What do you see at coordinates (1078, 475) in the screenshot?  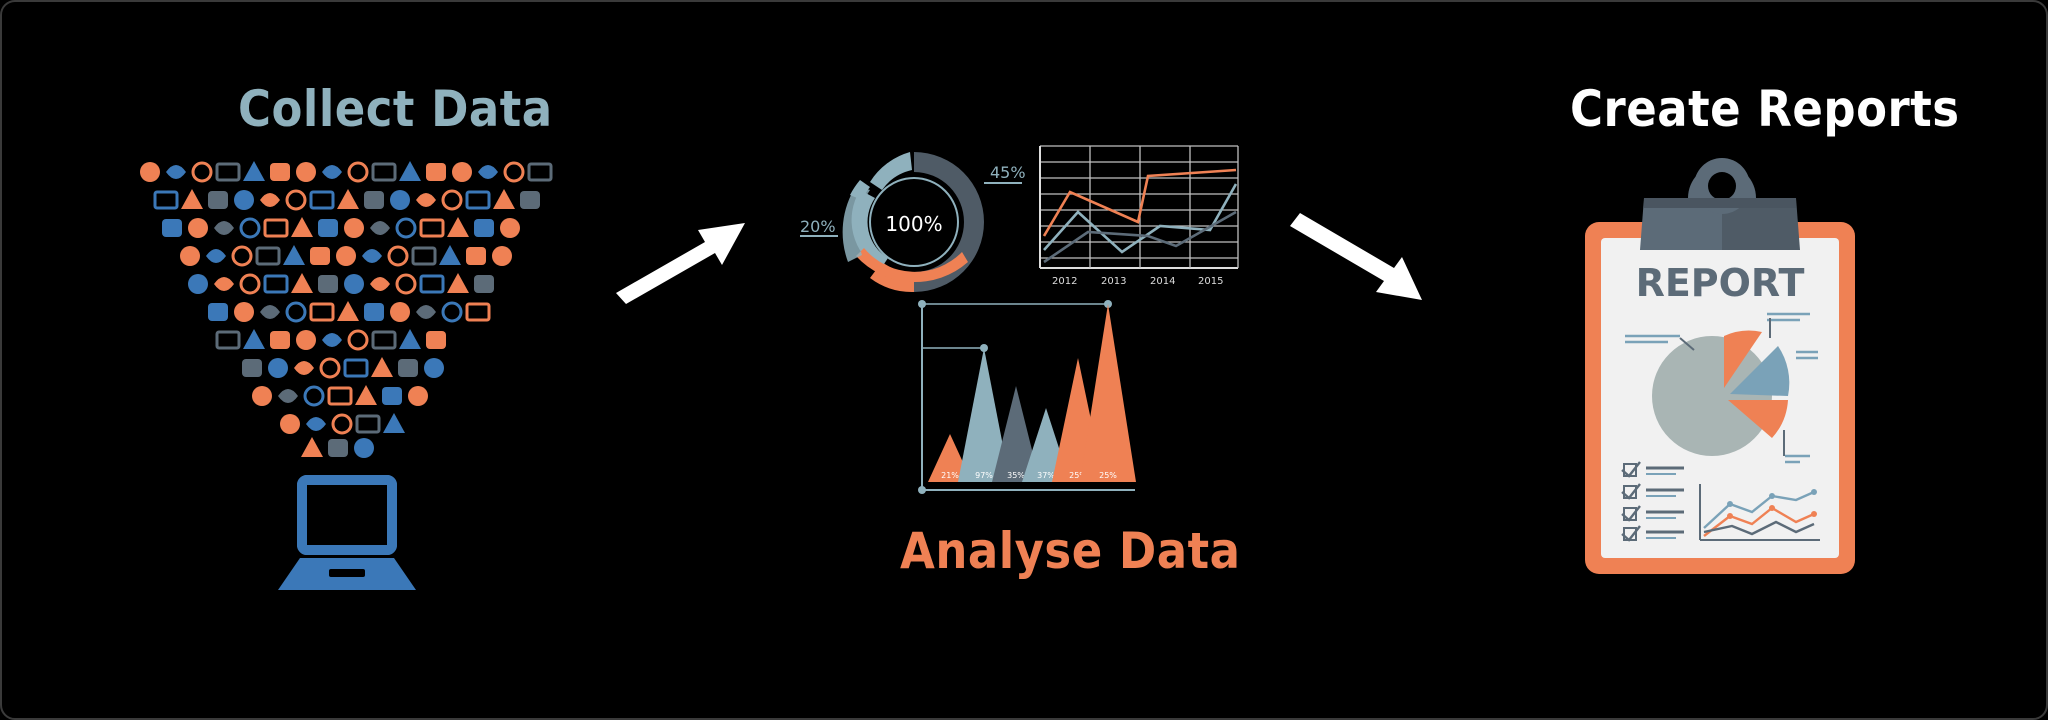 I see `peak-label-5: 25%` at bounding box center [1078, 475].